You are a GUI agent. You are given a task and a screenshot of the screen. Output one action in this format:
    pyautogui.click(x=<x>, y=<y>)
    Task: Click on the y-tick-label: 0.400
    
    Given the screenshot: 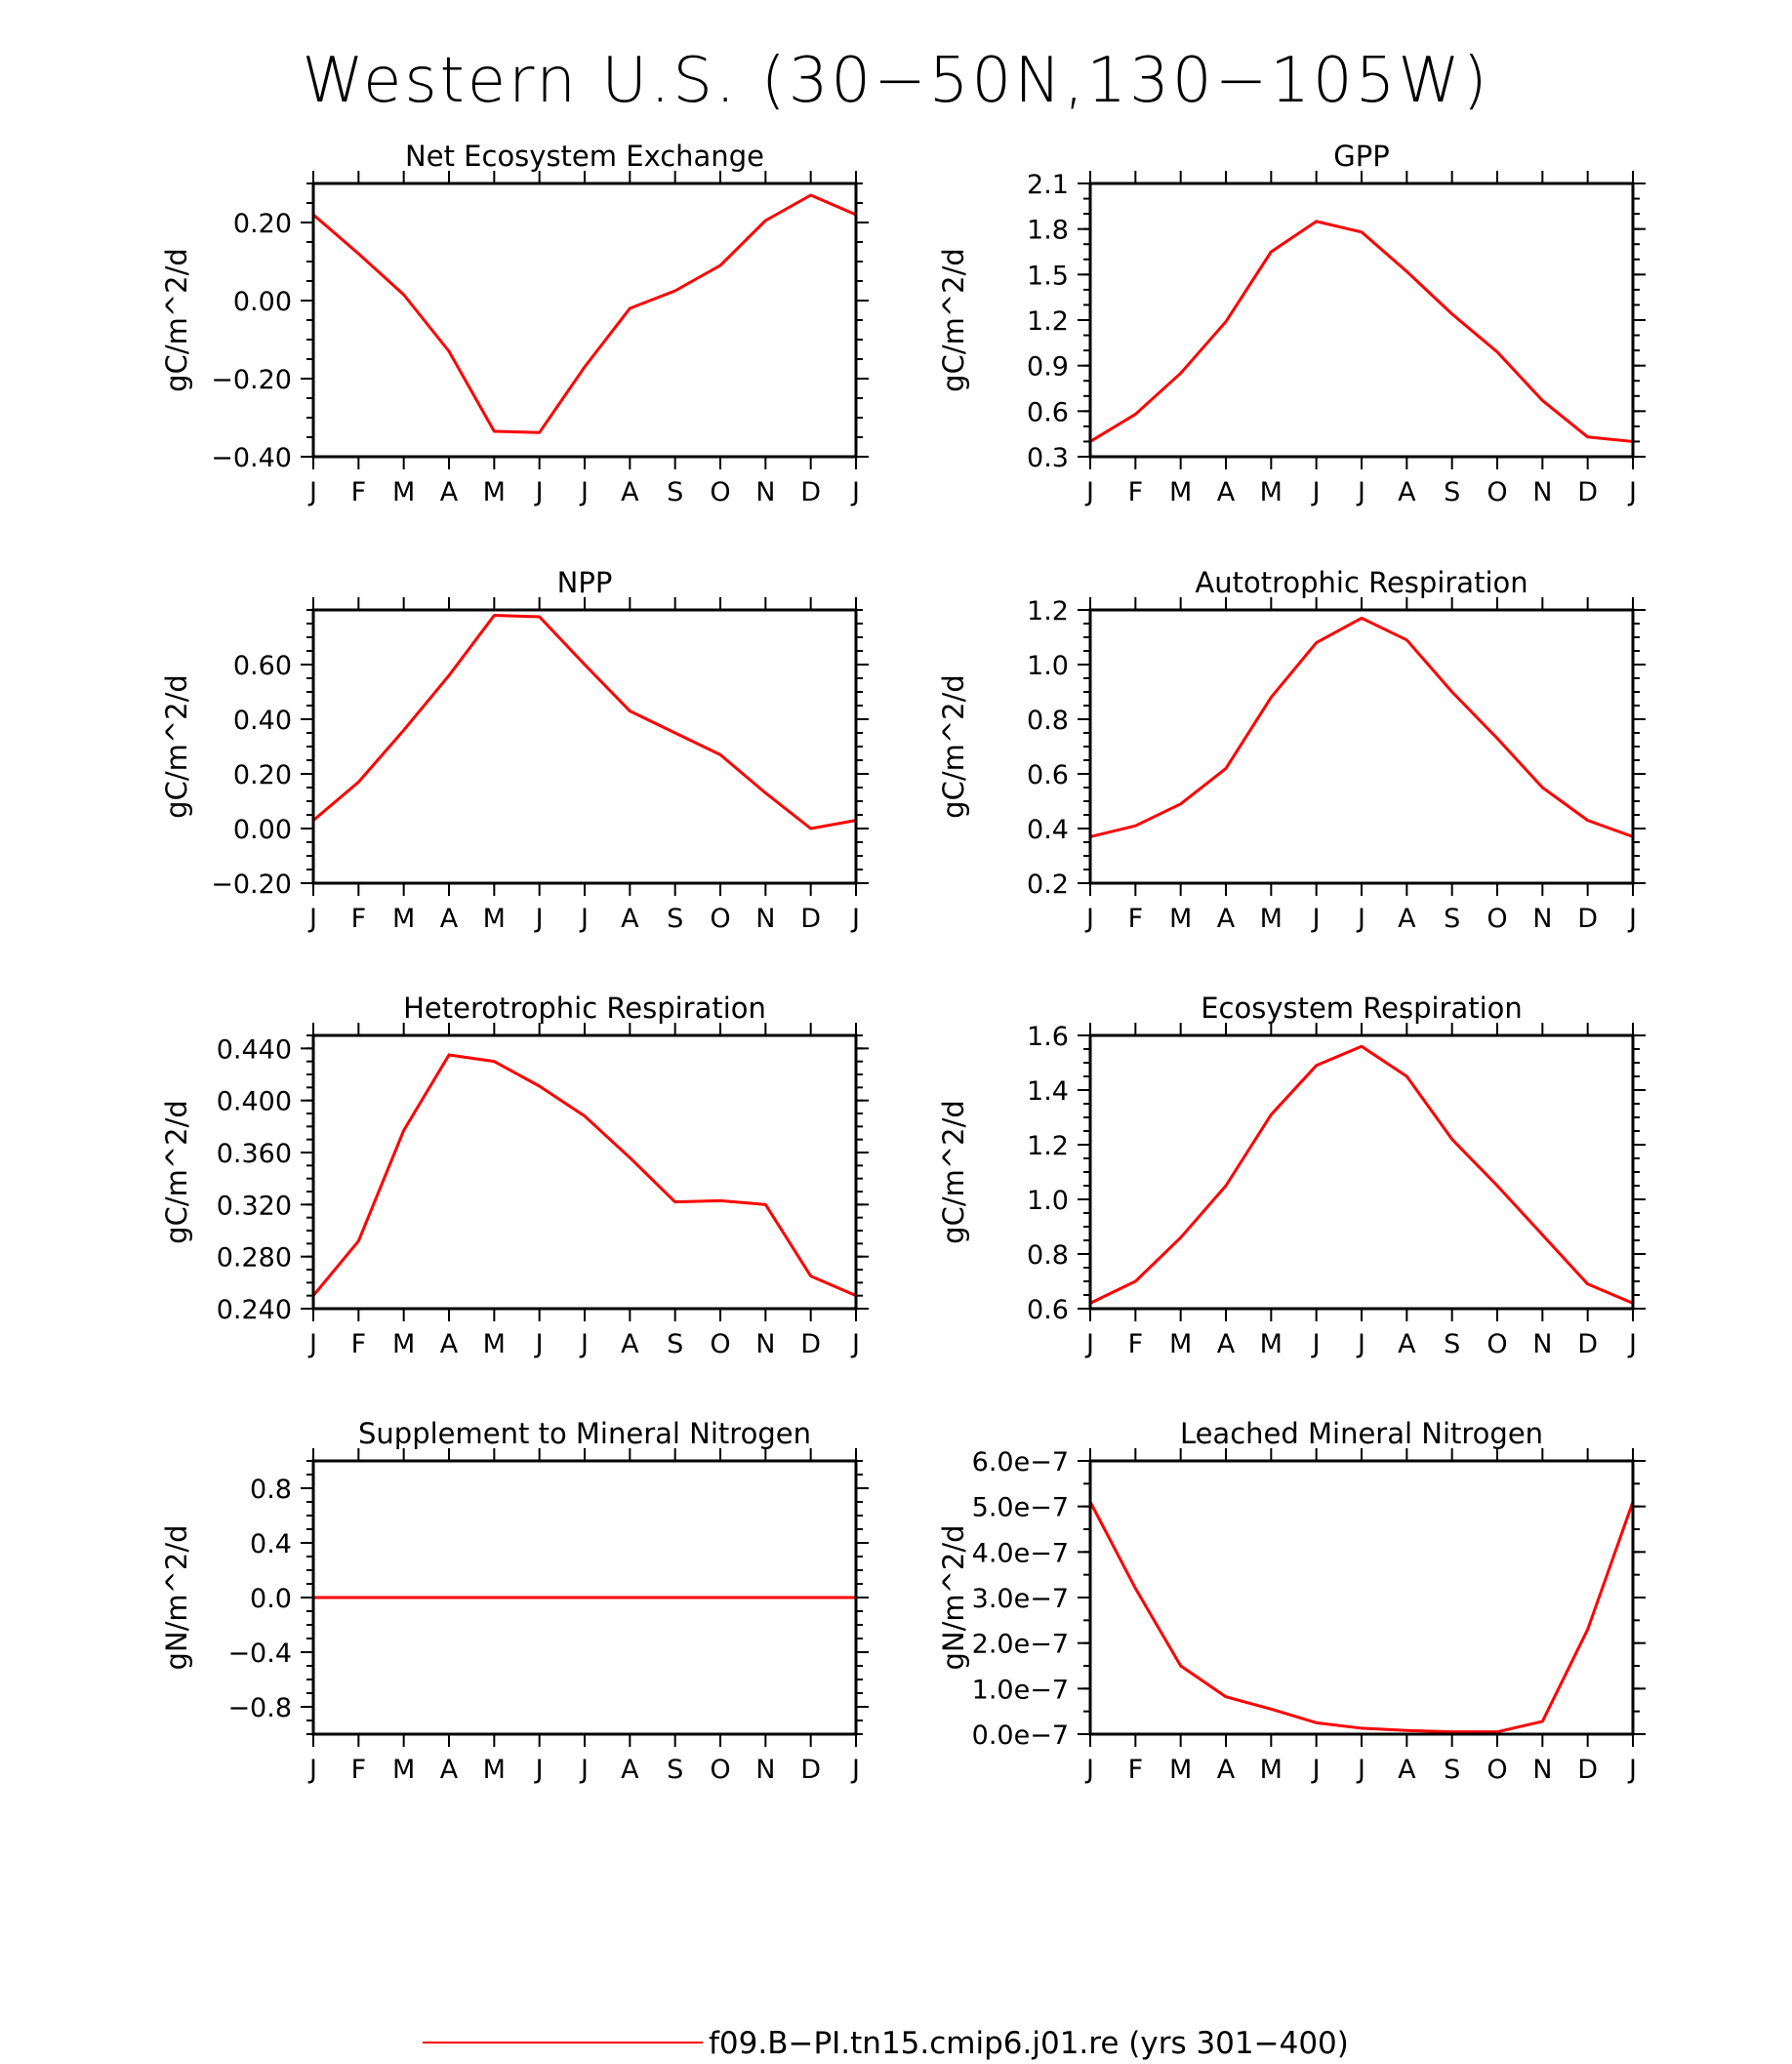 What is the action you would take?
    pyautogui.click(x=255, y=1102)
    